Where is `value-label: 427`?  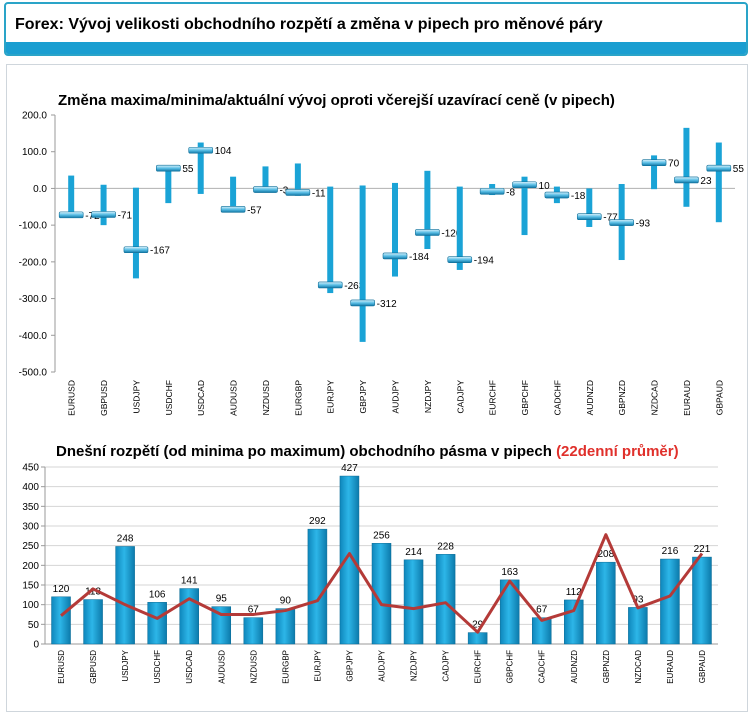 value-label: 427 is located at coordinates (349, 468).